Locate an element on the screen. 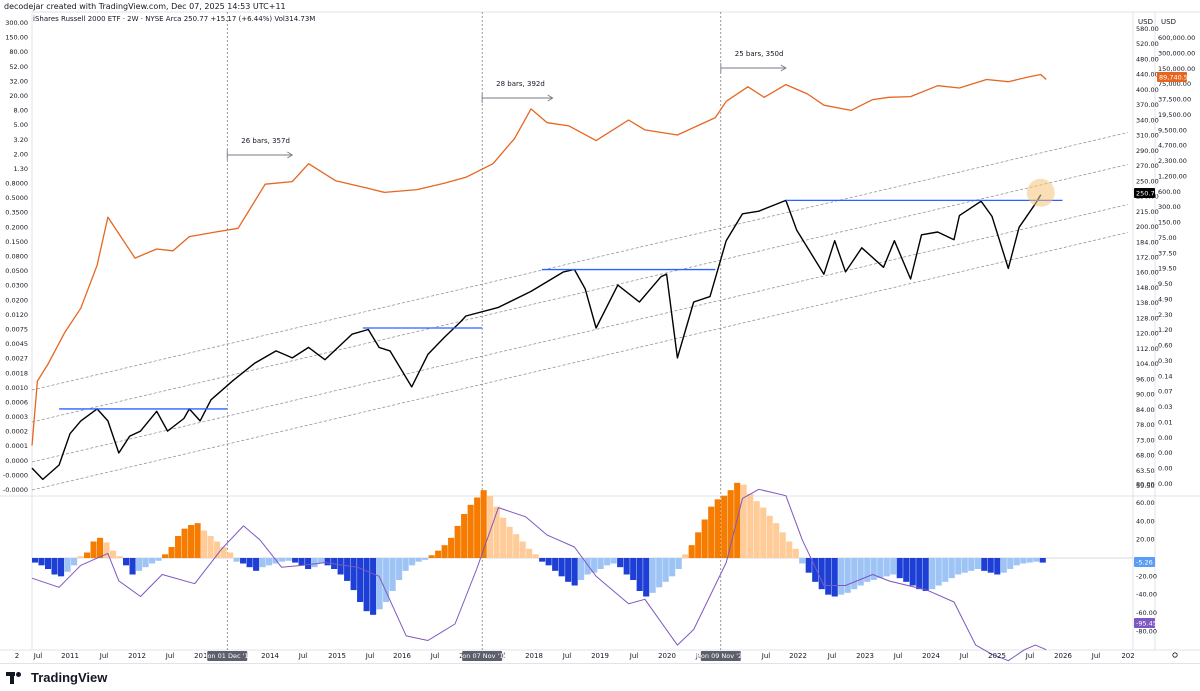 Image resolution: width=1200 pixels, height=691 pixels. overlay-axis-unit: USD is located at coordinates (1168, 22).